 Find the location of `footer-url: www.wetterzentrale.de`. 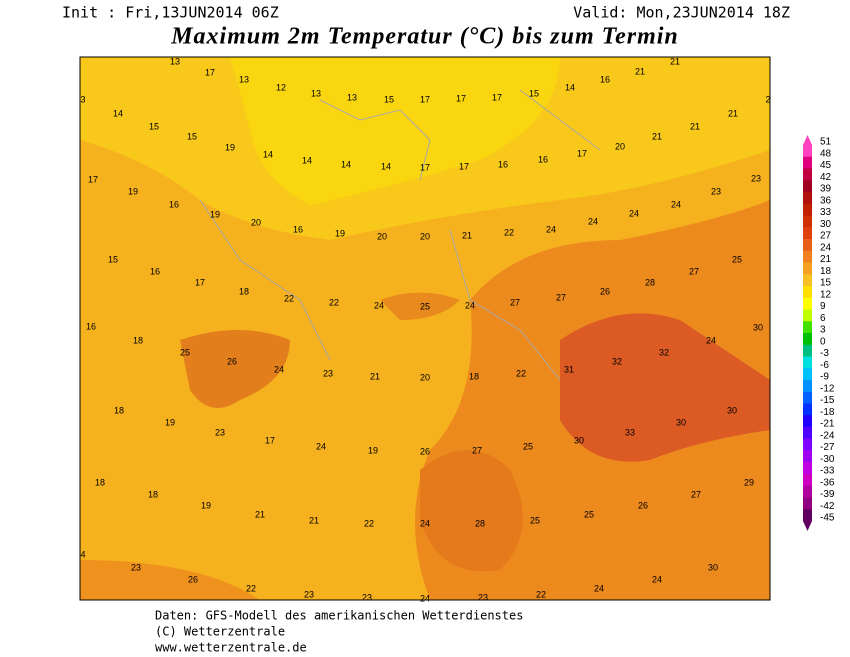

footer-url: www.wetterzentrale.de is located at coordinates (231, 648).